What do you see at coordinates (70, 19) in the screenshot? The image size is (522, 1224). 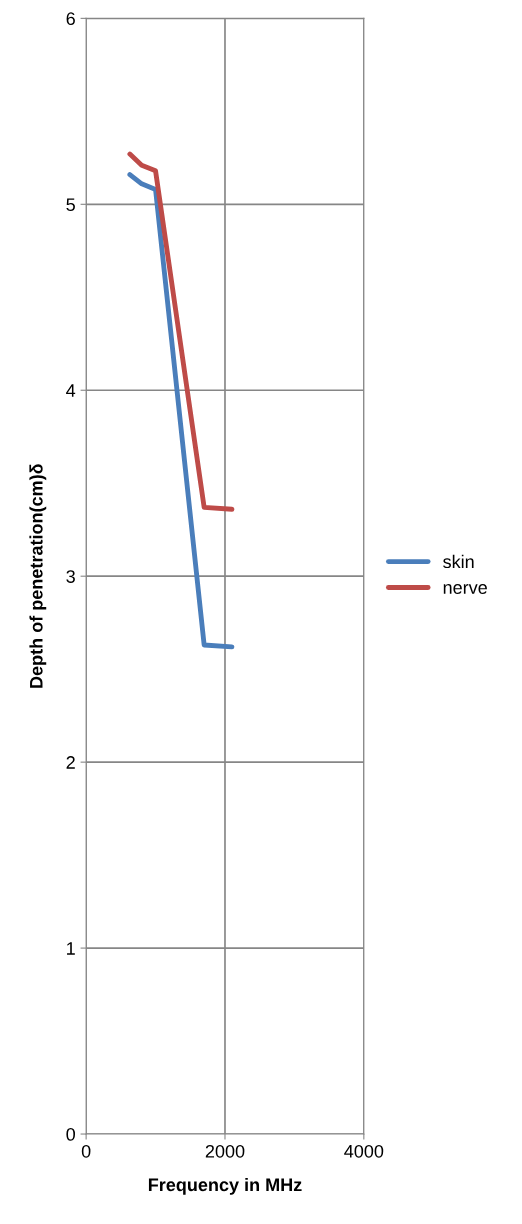 I see `y-tick-label: 6` at bounding box center [70, 19].